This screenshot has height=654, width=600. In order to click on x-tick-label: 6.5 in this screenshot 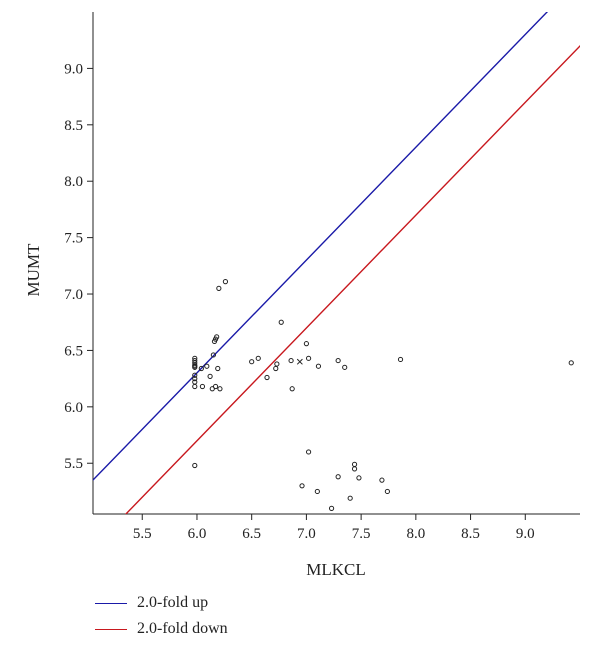, I will do `click(251, 534)`.